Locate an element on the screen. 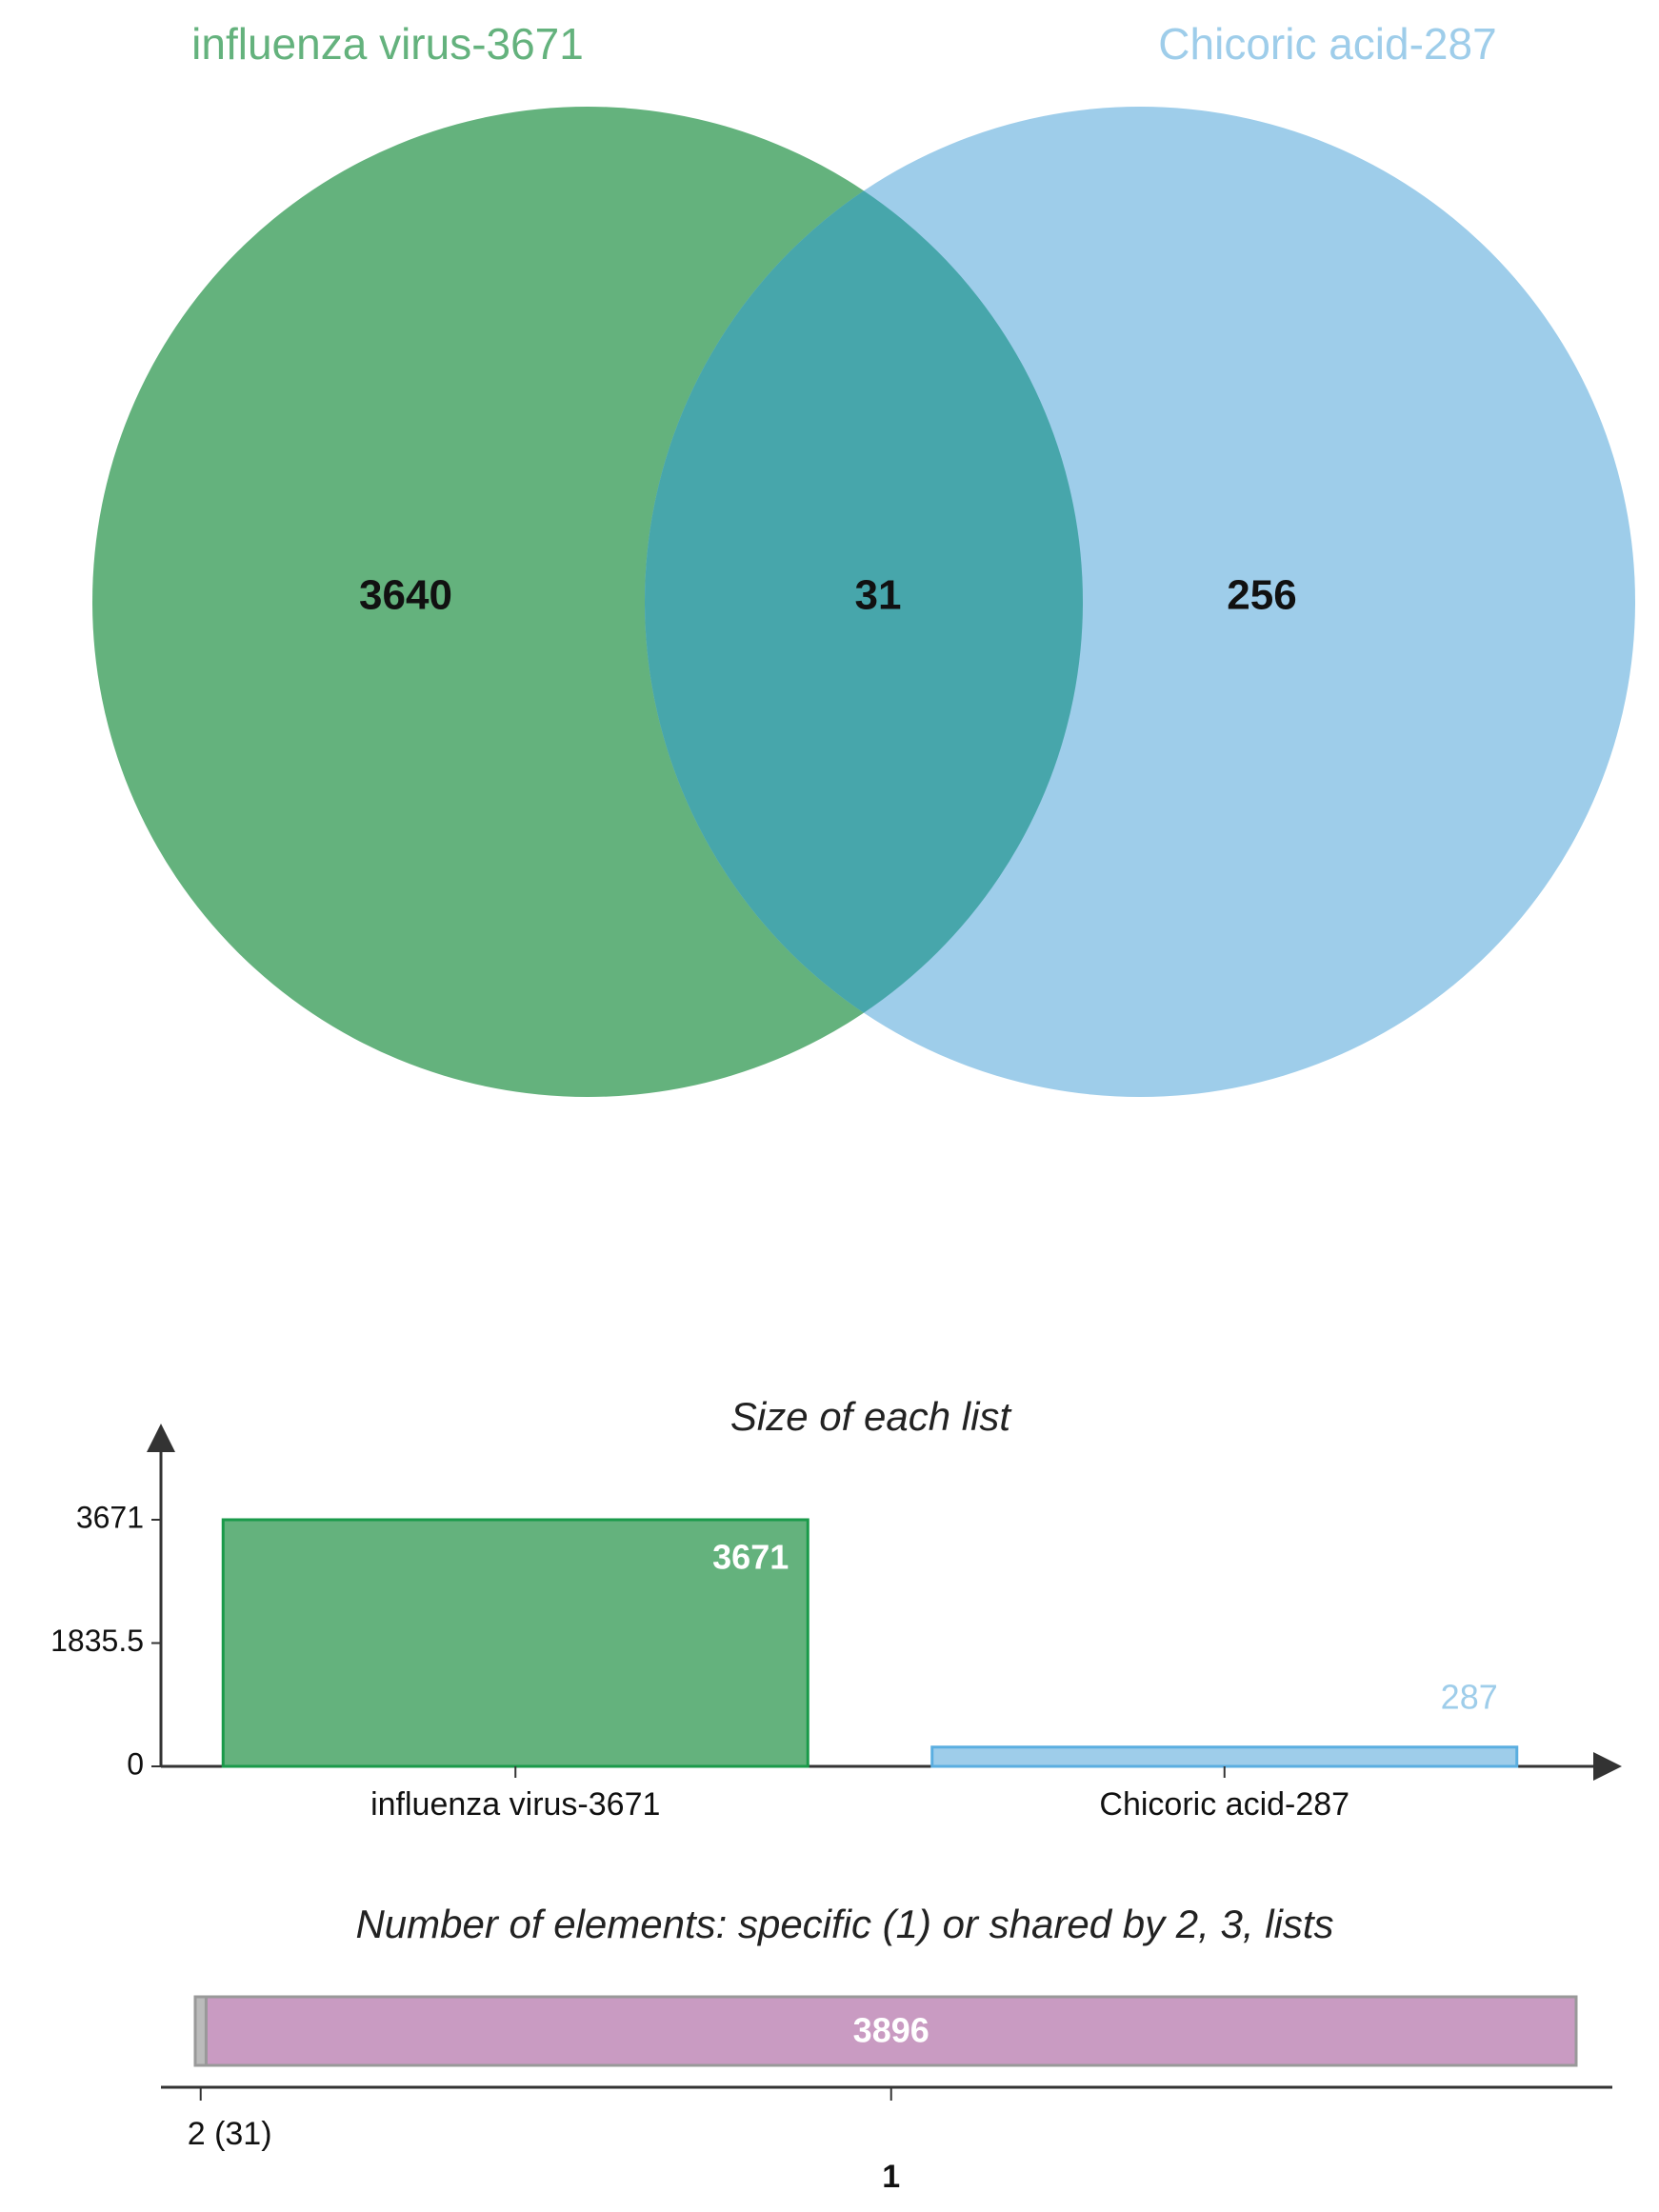 This screenshot has height=2212, width=1659. y-tick-label: 0 is located at coordinates (135, 1763).